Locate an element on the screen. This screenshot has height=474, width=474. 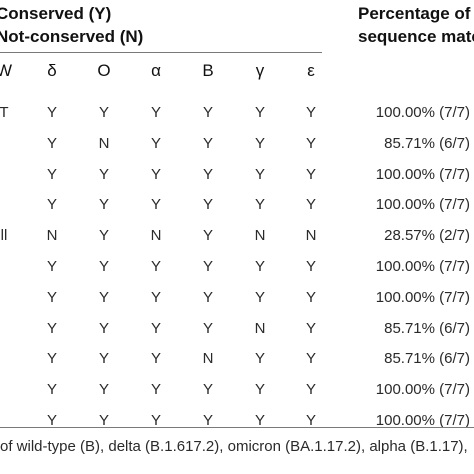
variant-col-header: α is located at coordinates (156, 70).